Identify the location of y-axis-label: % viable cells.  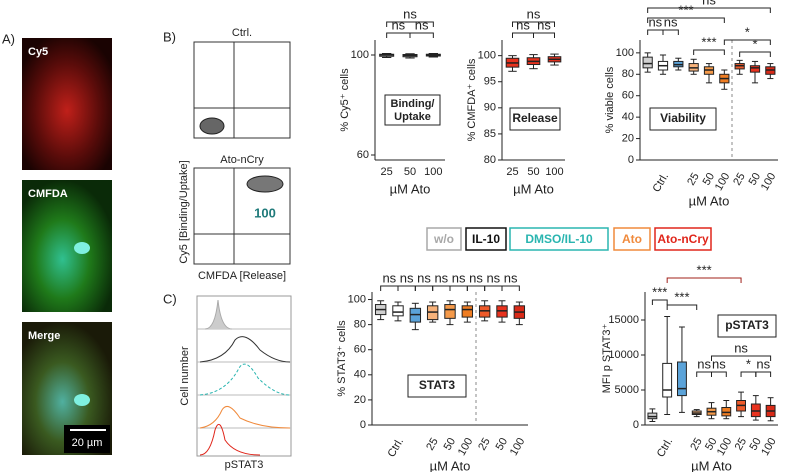
(610, 99).